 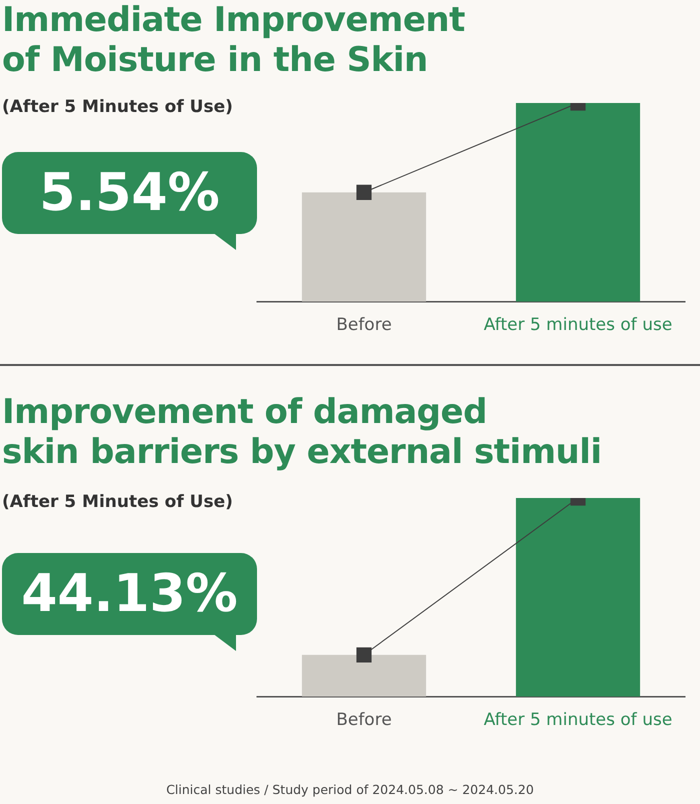 I want to click on chart-title: Improvement of damaged skin barriers by external stimuli, so click(x=302, y=432).